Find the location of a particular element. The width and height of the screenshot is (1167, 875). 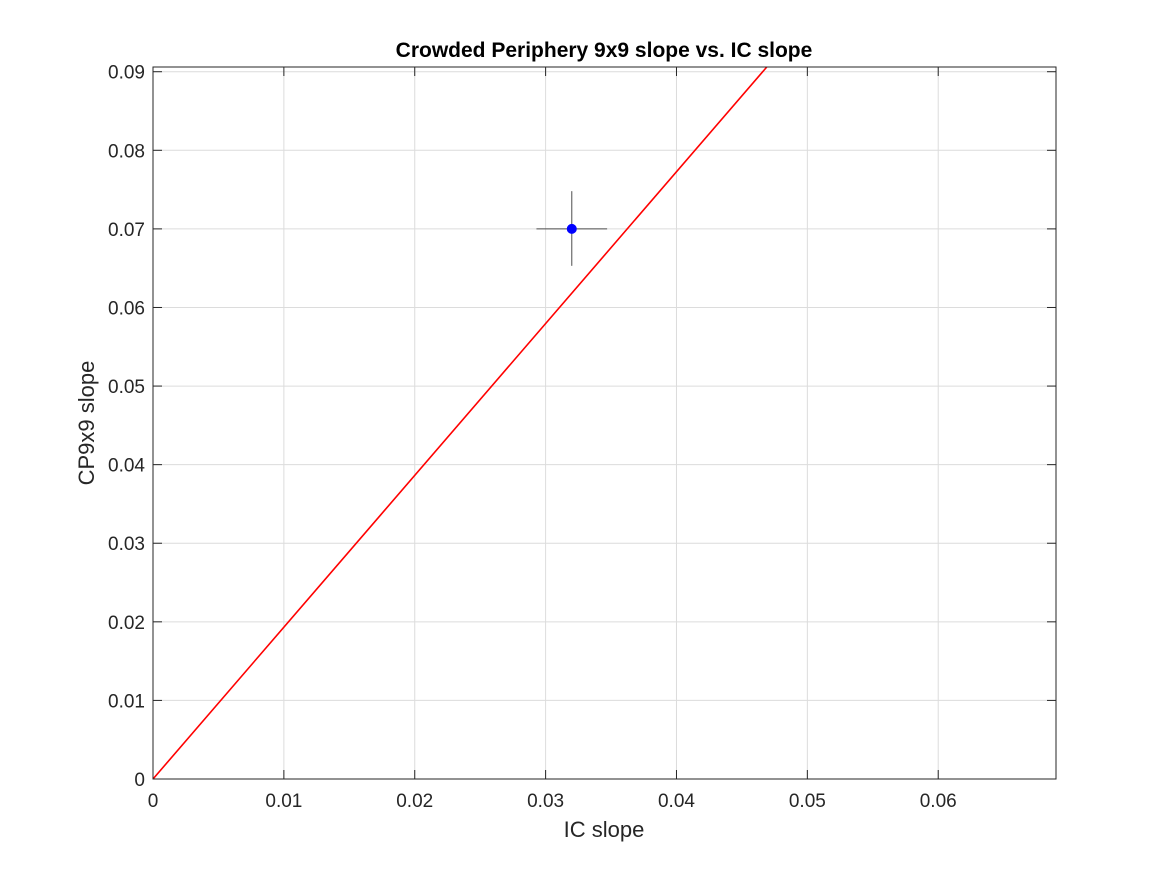

y-tick-label: 0.02 is located at coordinates (126, 623).